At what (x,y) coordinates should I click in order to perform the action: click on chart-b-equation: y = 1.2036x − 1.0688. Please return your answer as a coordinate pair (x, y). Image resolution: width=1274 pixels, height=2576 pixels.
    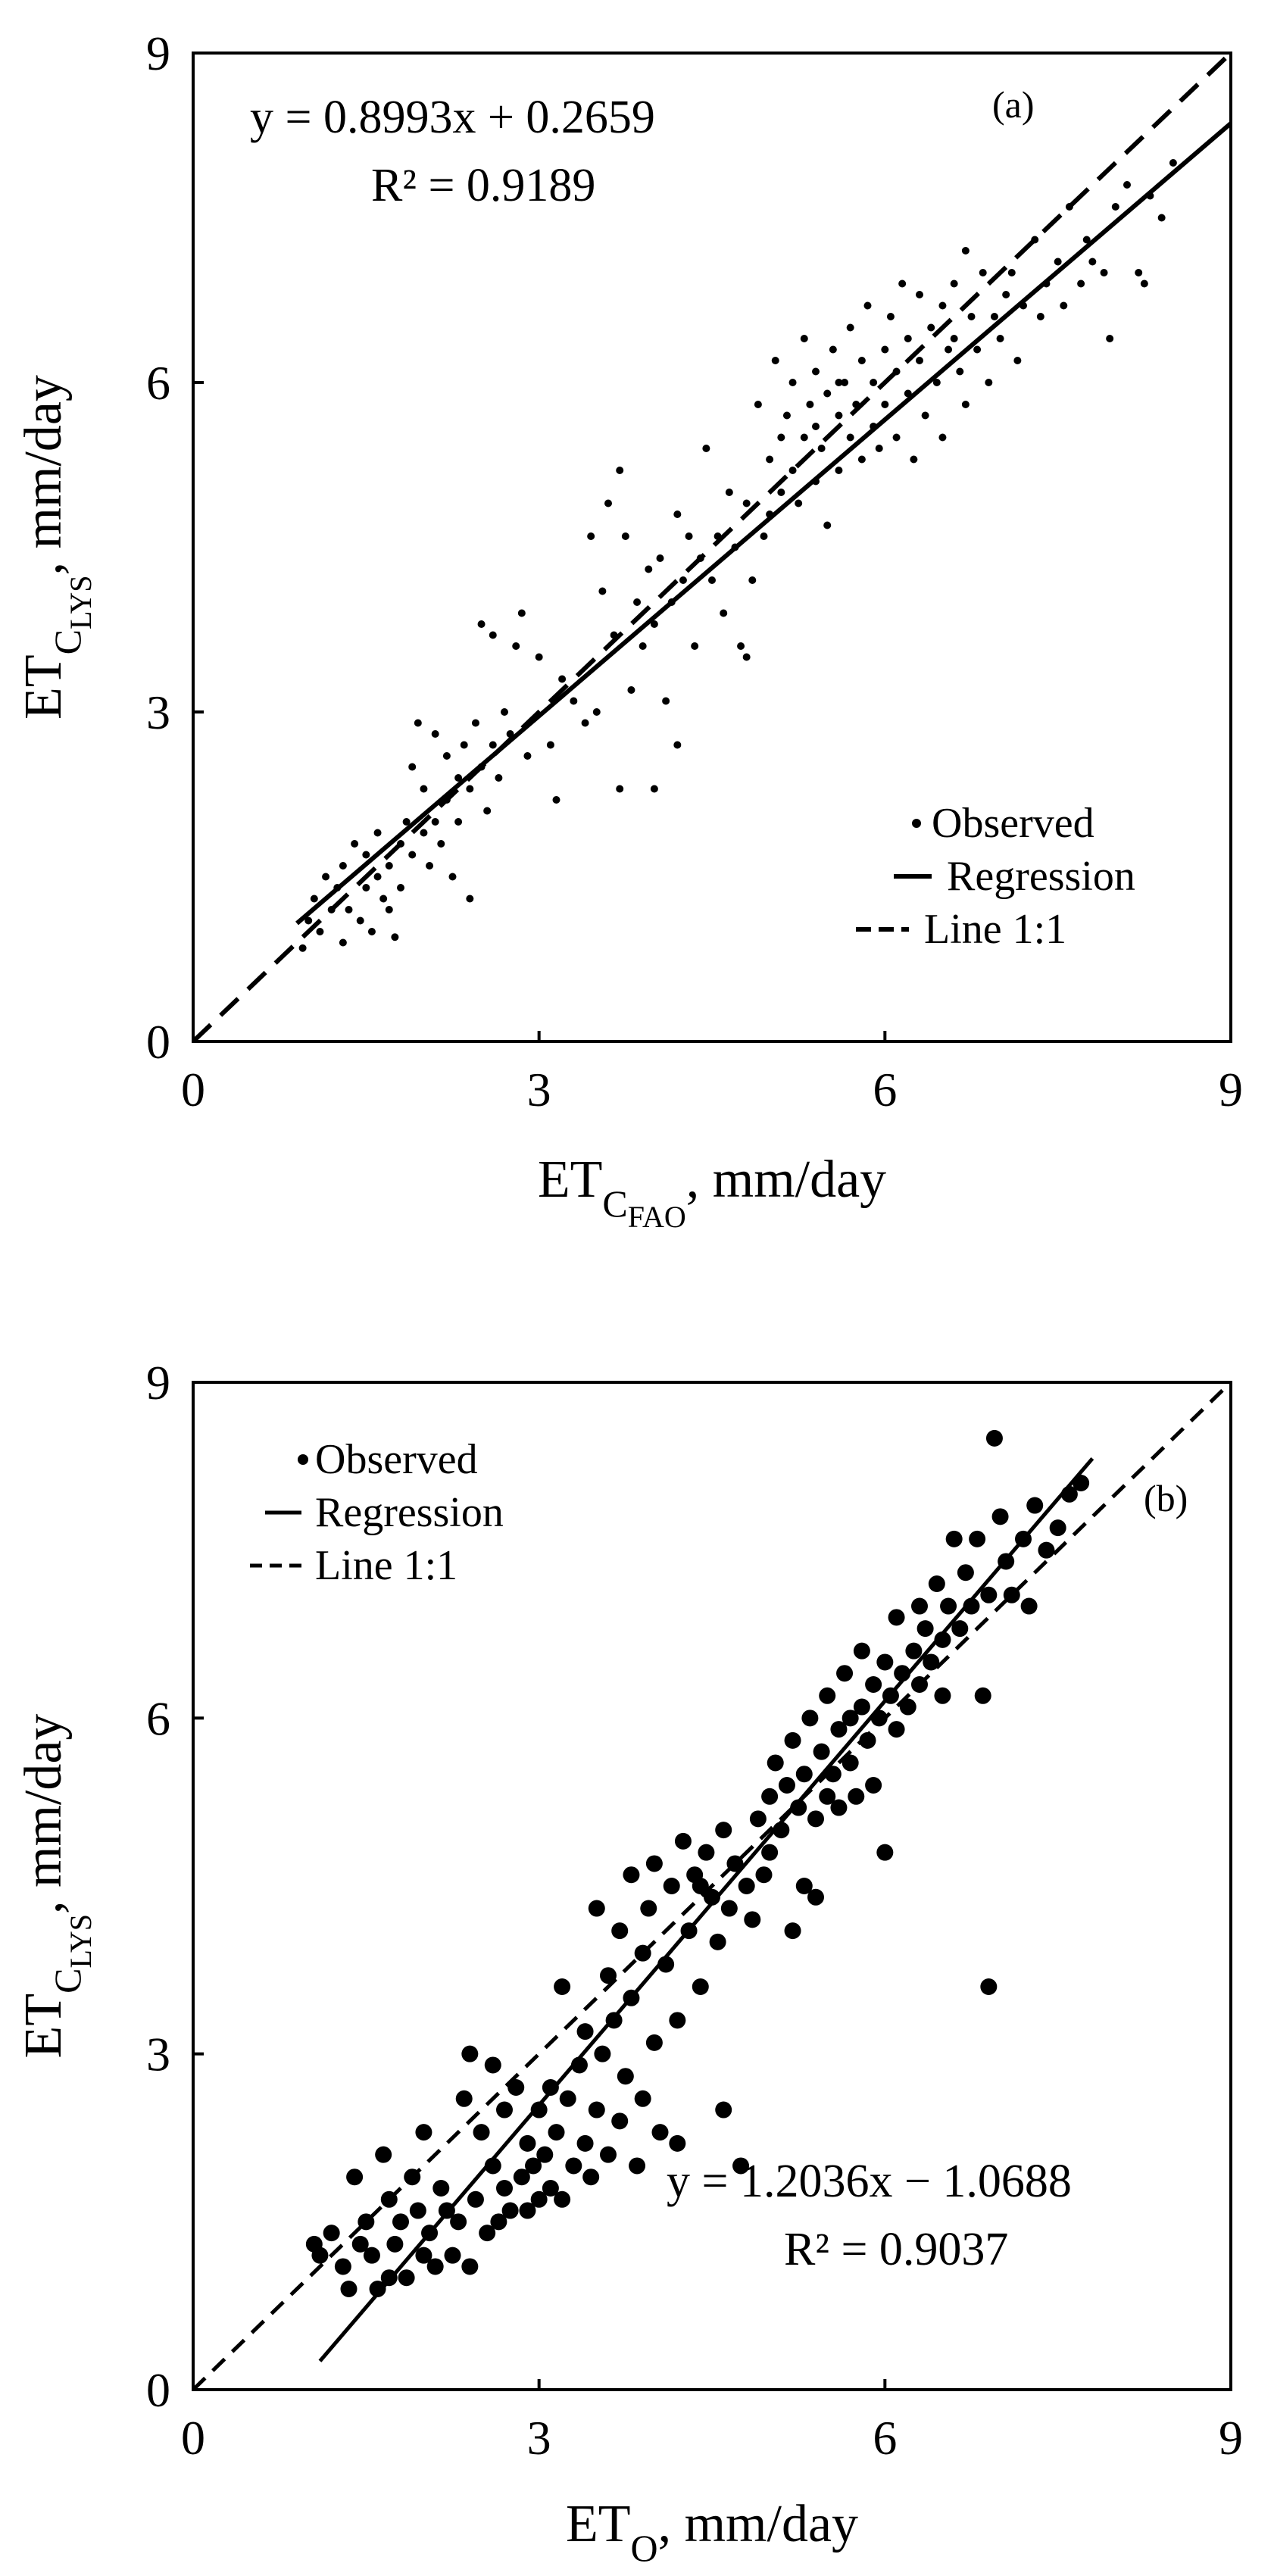
    Looking at the image, I should click on (870, 2181).